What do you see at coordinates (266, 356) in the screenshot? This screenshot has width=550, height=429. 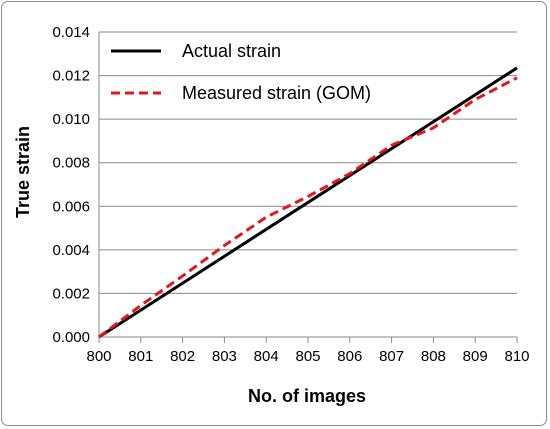 I see `x-tick-label: 804` at bounding box center [266, 356].